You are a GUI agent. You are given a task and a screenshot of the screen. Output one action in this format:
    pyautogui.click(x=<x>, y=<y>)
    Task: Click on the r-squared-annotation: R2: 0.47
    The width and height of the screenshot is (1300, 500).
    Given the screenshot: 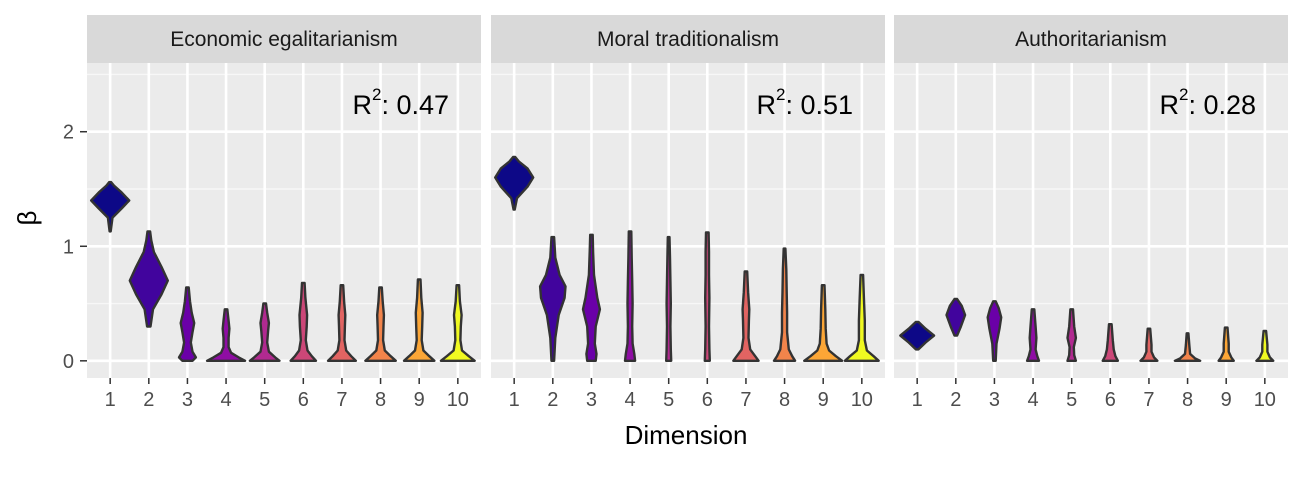 What is the action you would take?
    pyautogui.click(x=400, y=102)
    